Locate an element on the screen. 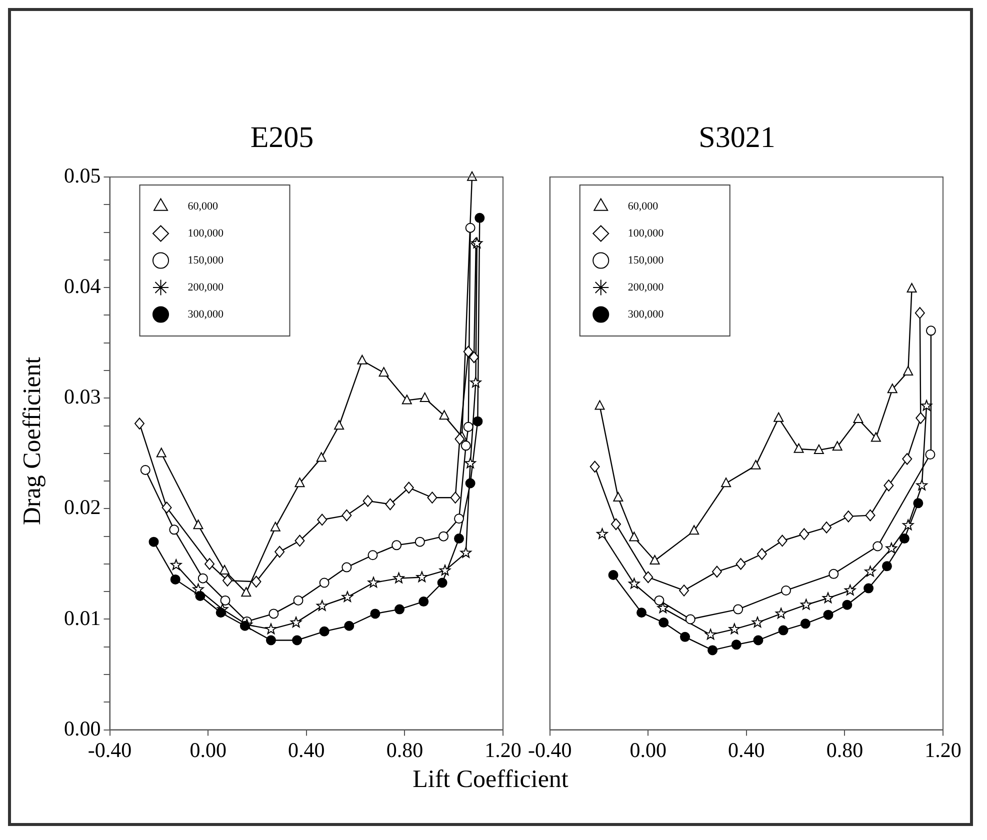  y-tick-label: 0.02 is located at coordinates (82, 507).